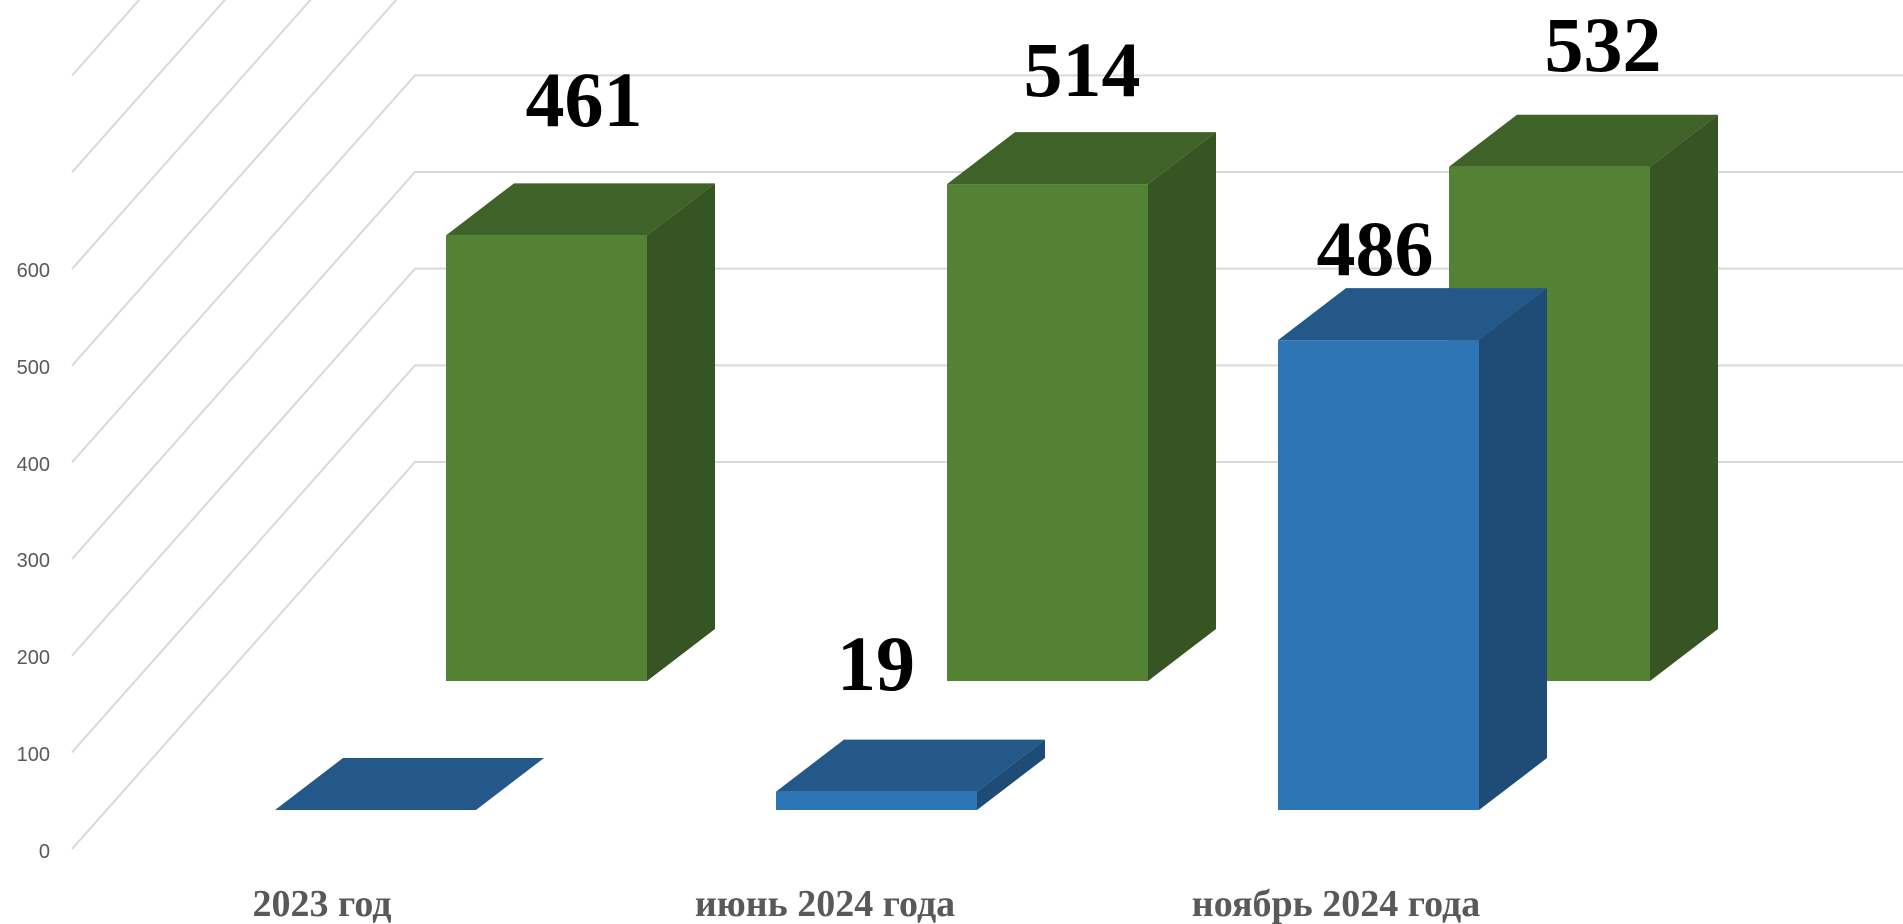 This screenshot has width=1903, height=924. What do you see at coordinates (33, 368) in the screenshot?
I see `y-tick-500: 500` at bounding box center [33, 368].